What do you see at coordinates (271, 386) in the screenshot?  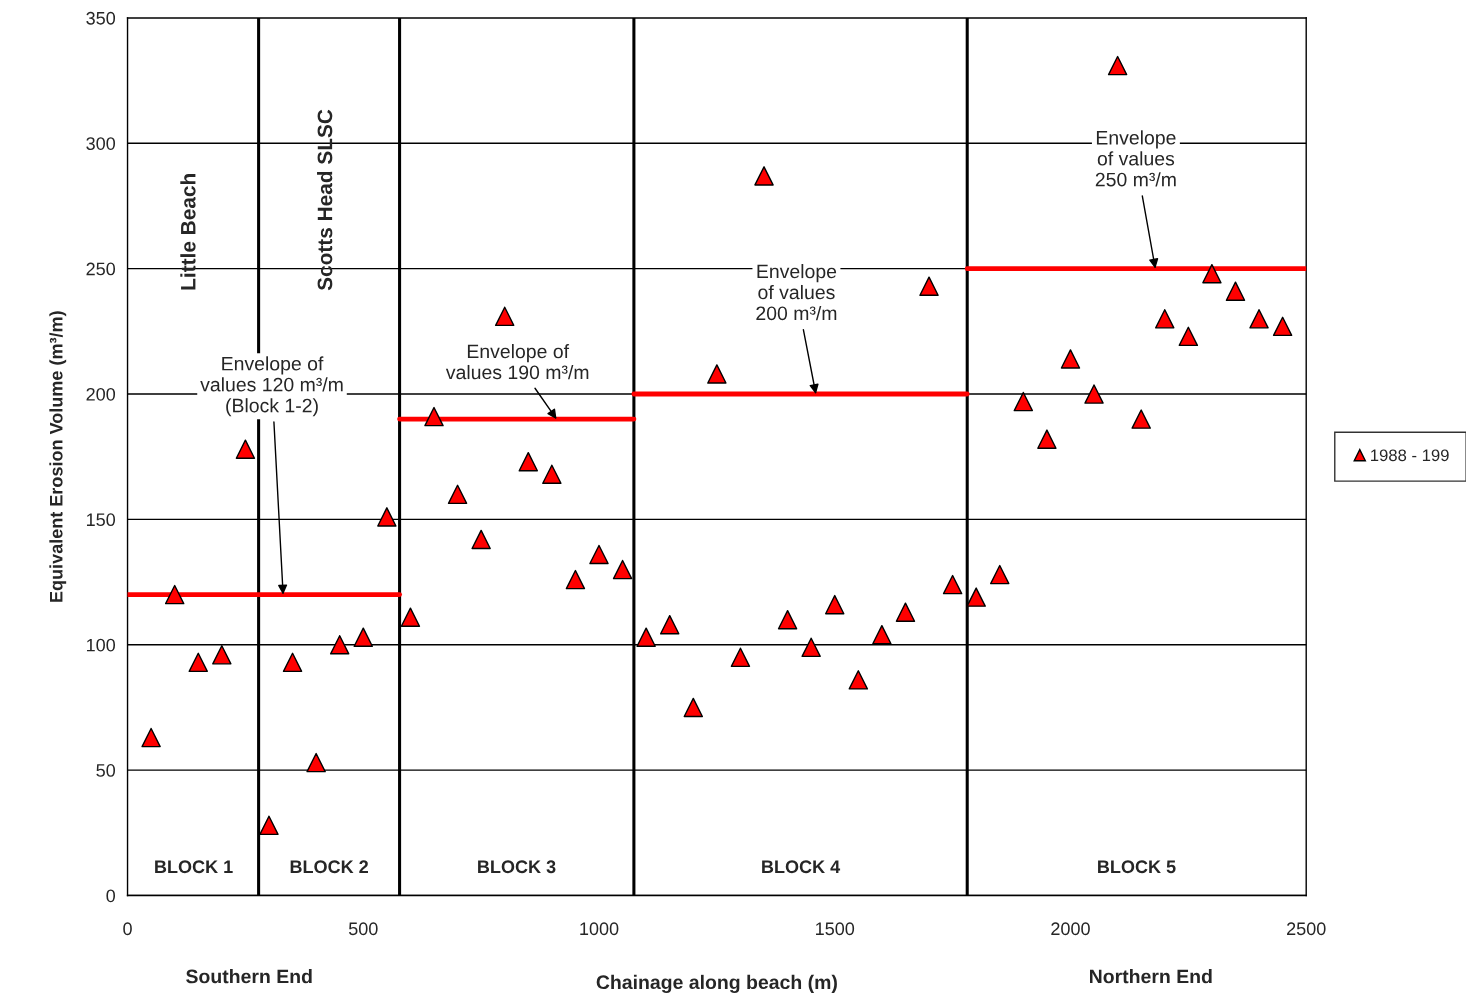 I see `annotation: Envelope of values 120 m³/m (Block 1-2)` at bounding box center [271, 386].